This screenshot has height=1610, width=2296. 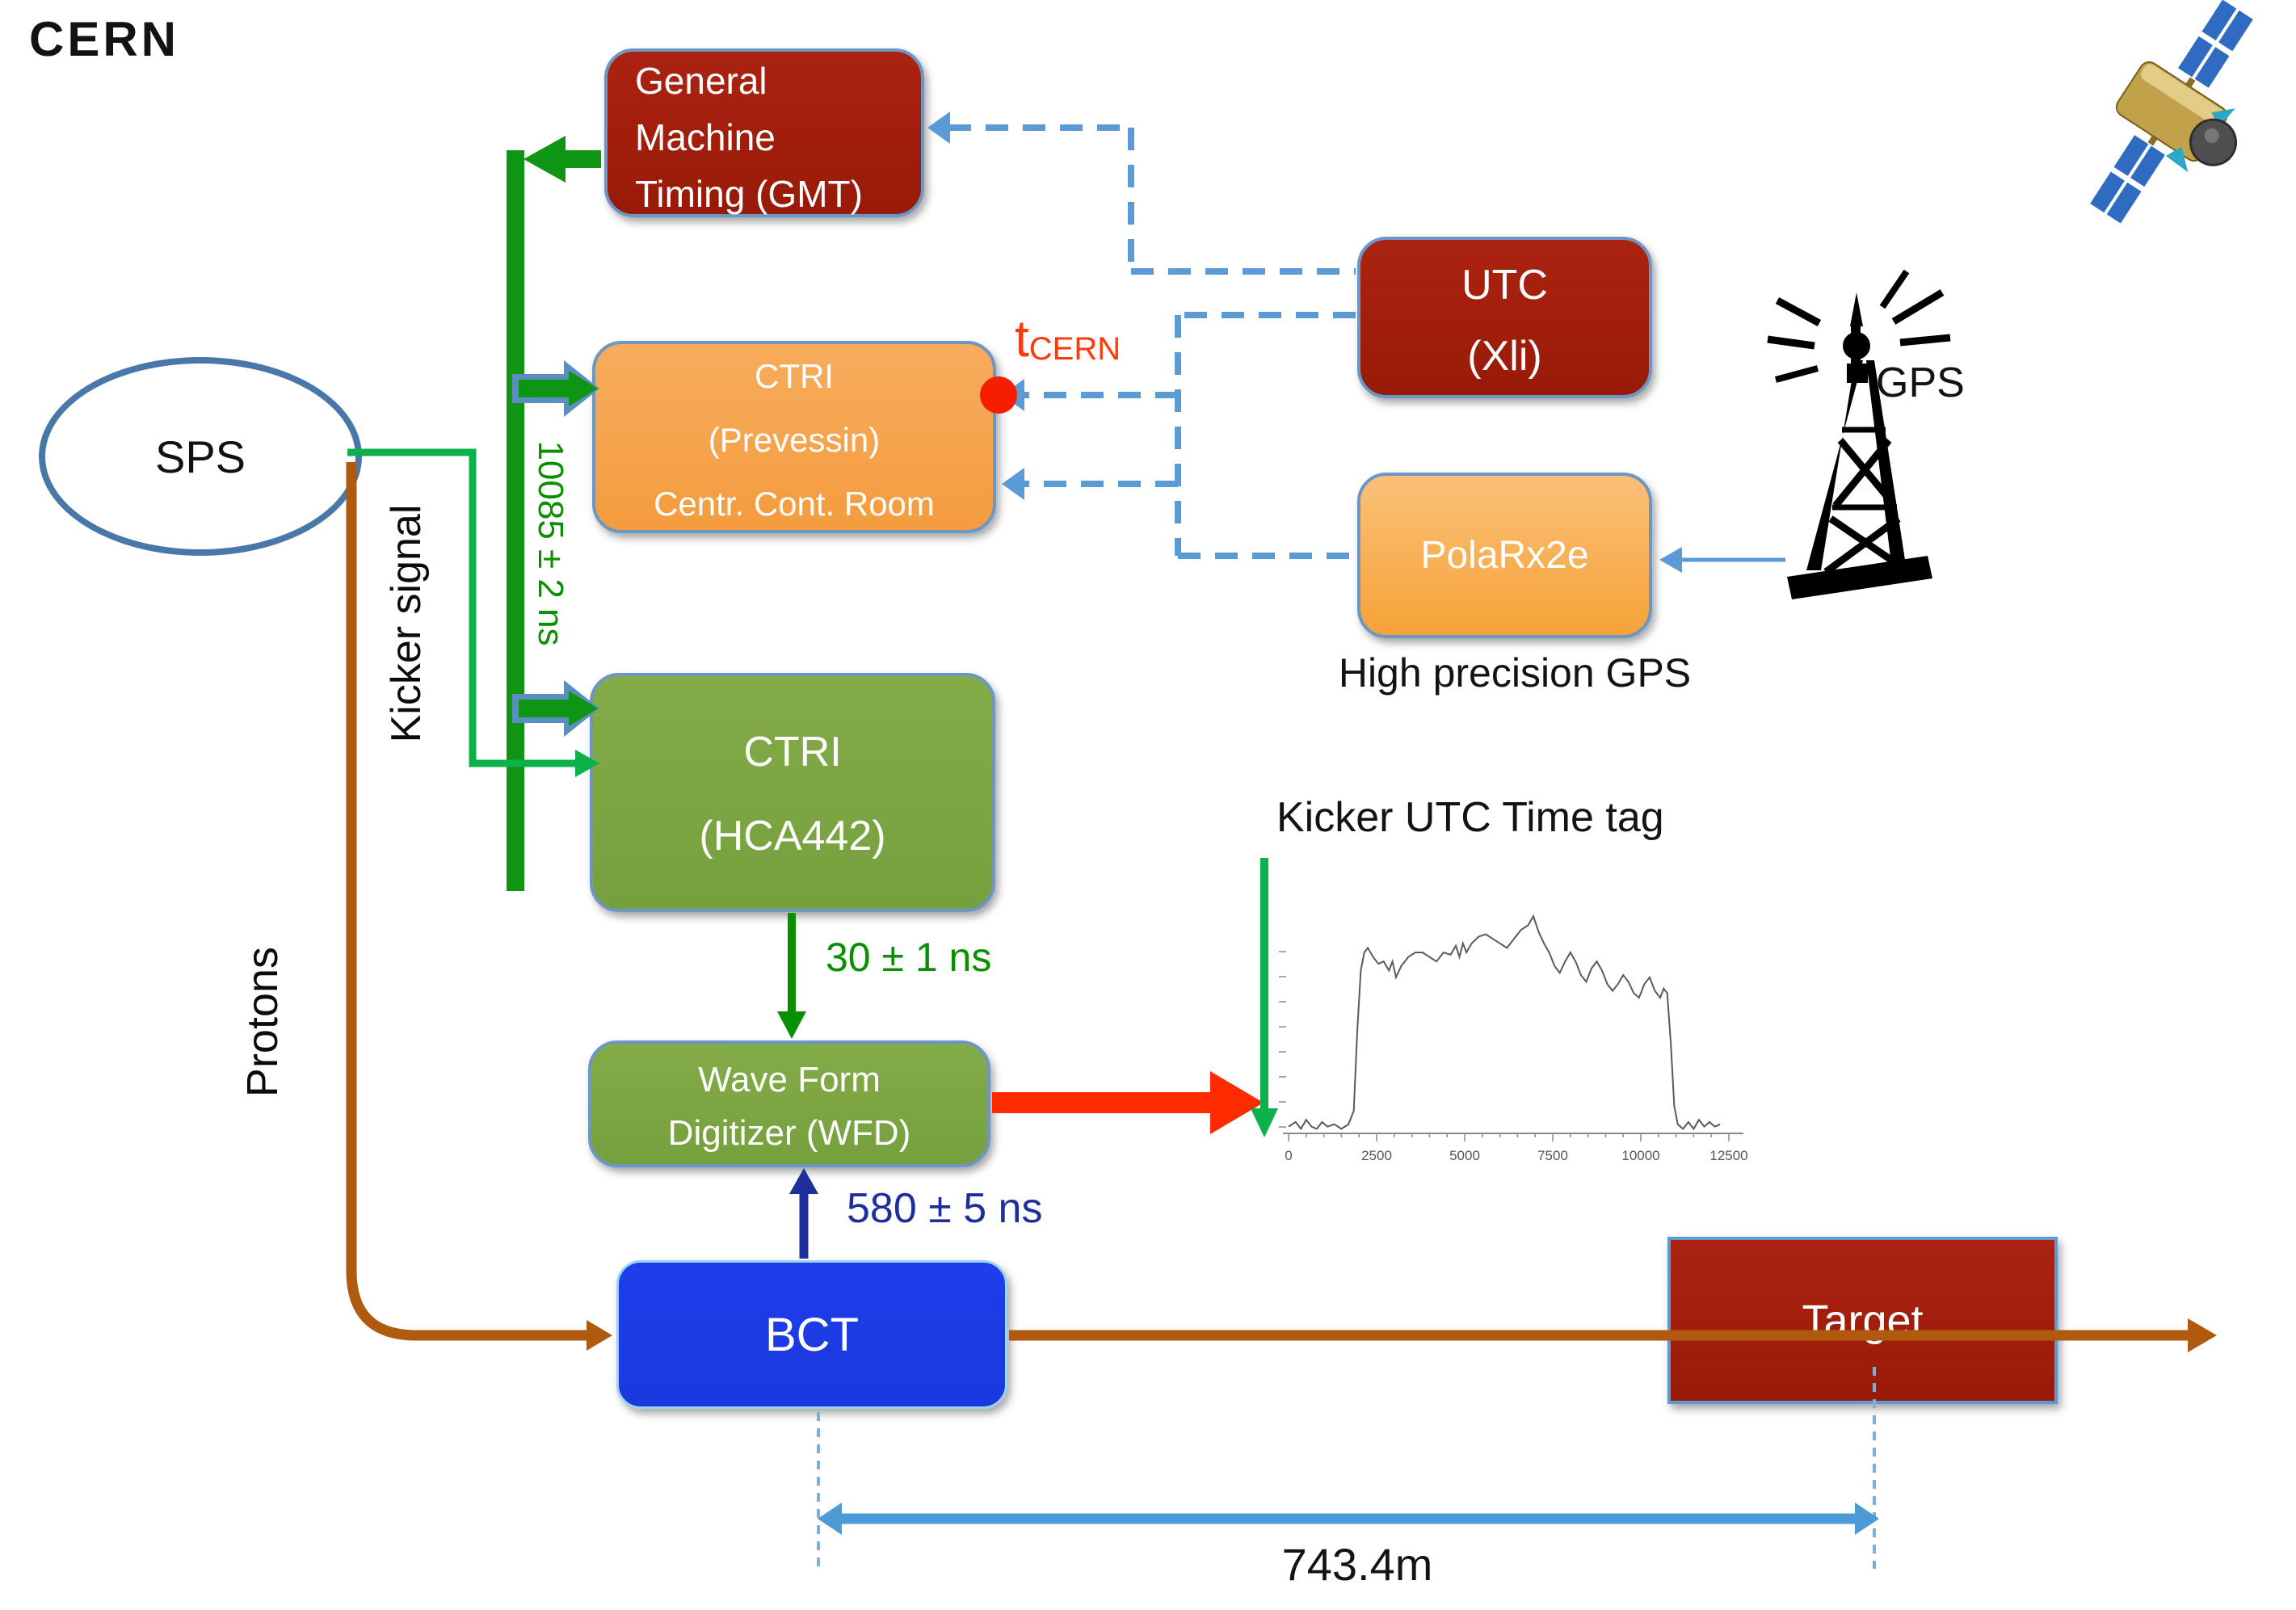 What do you see at coordinates (701, 81) in the screenshot?
I see `node-gmt-line1: General` at bounding box center [701, 81].